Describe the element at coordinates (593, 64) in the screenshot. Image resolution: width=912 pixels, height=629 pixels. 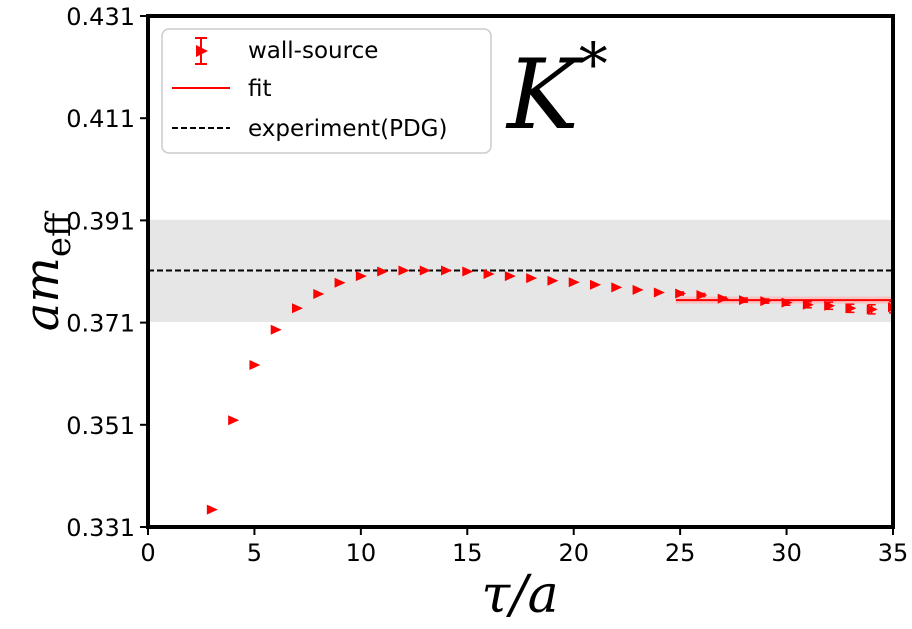
I see `particle-label-superscript: *` at that location.